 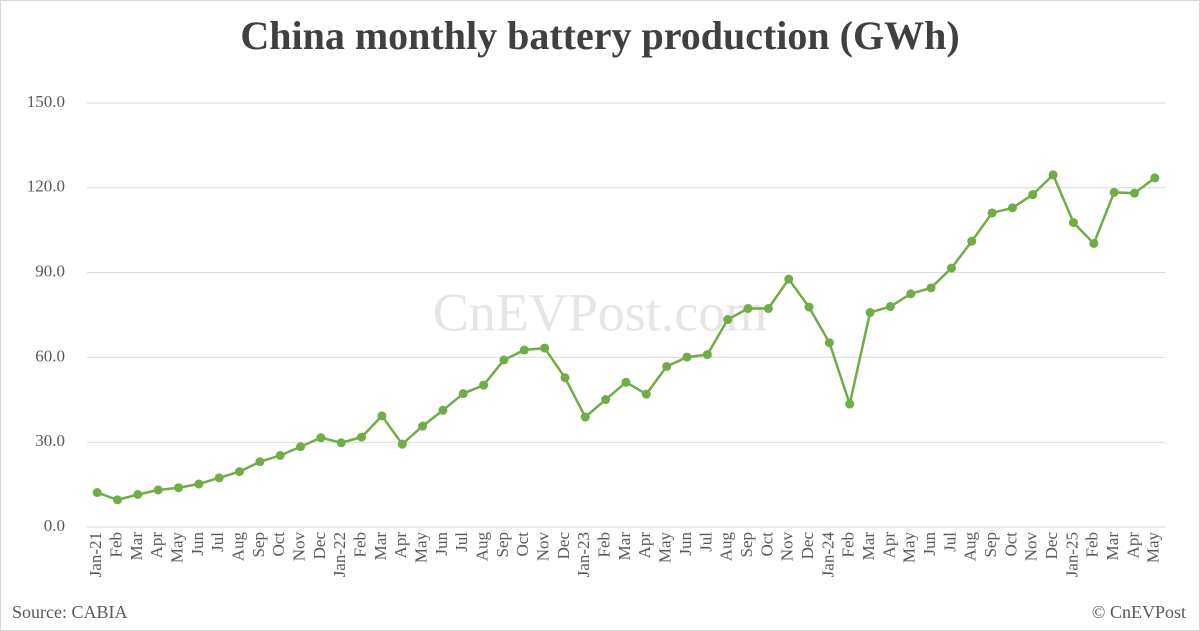 What do you see at coordinates (583, 554) in the screenshot?
I see `x-tick-label: Jan-23` at bounding box center [583, 554].